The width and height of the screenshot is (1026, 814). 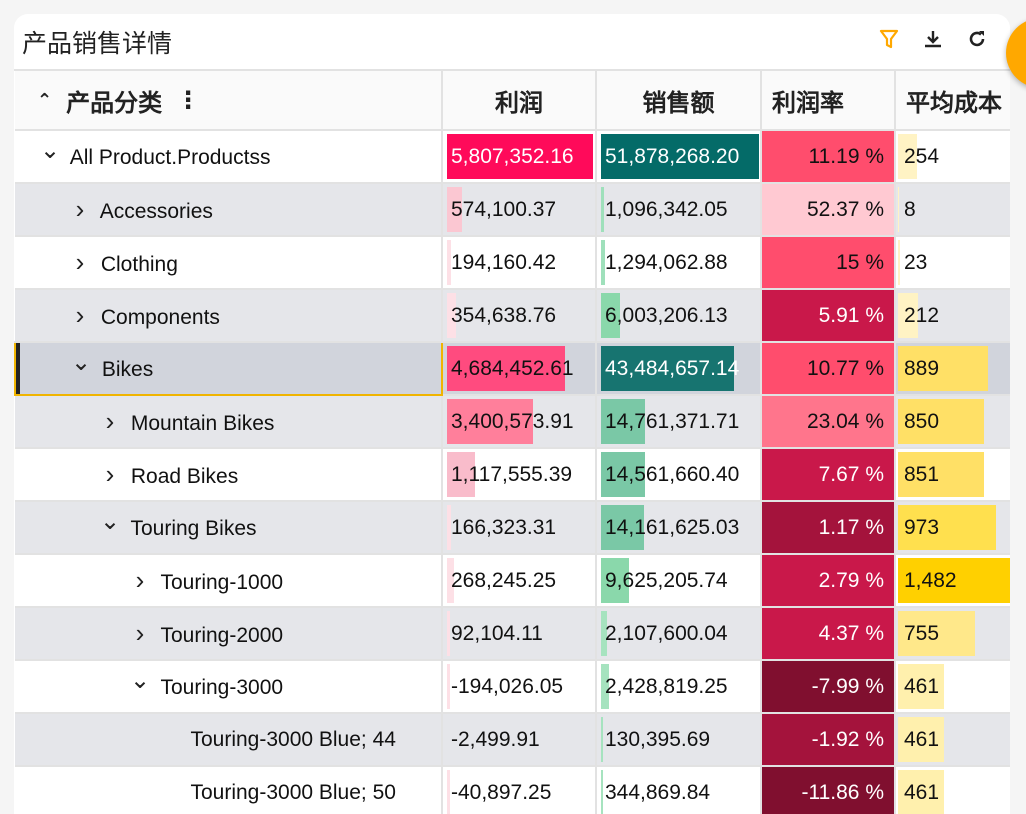 What do you see at coordinates (828, 369) in the screenshot?
I see `profit-rate-cell: 10.77 %` at bounding box center [828, 369].